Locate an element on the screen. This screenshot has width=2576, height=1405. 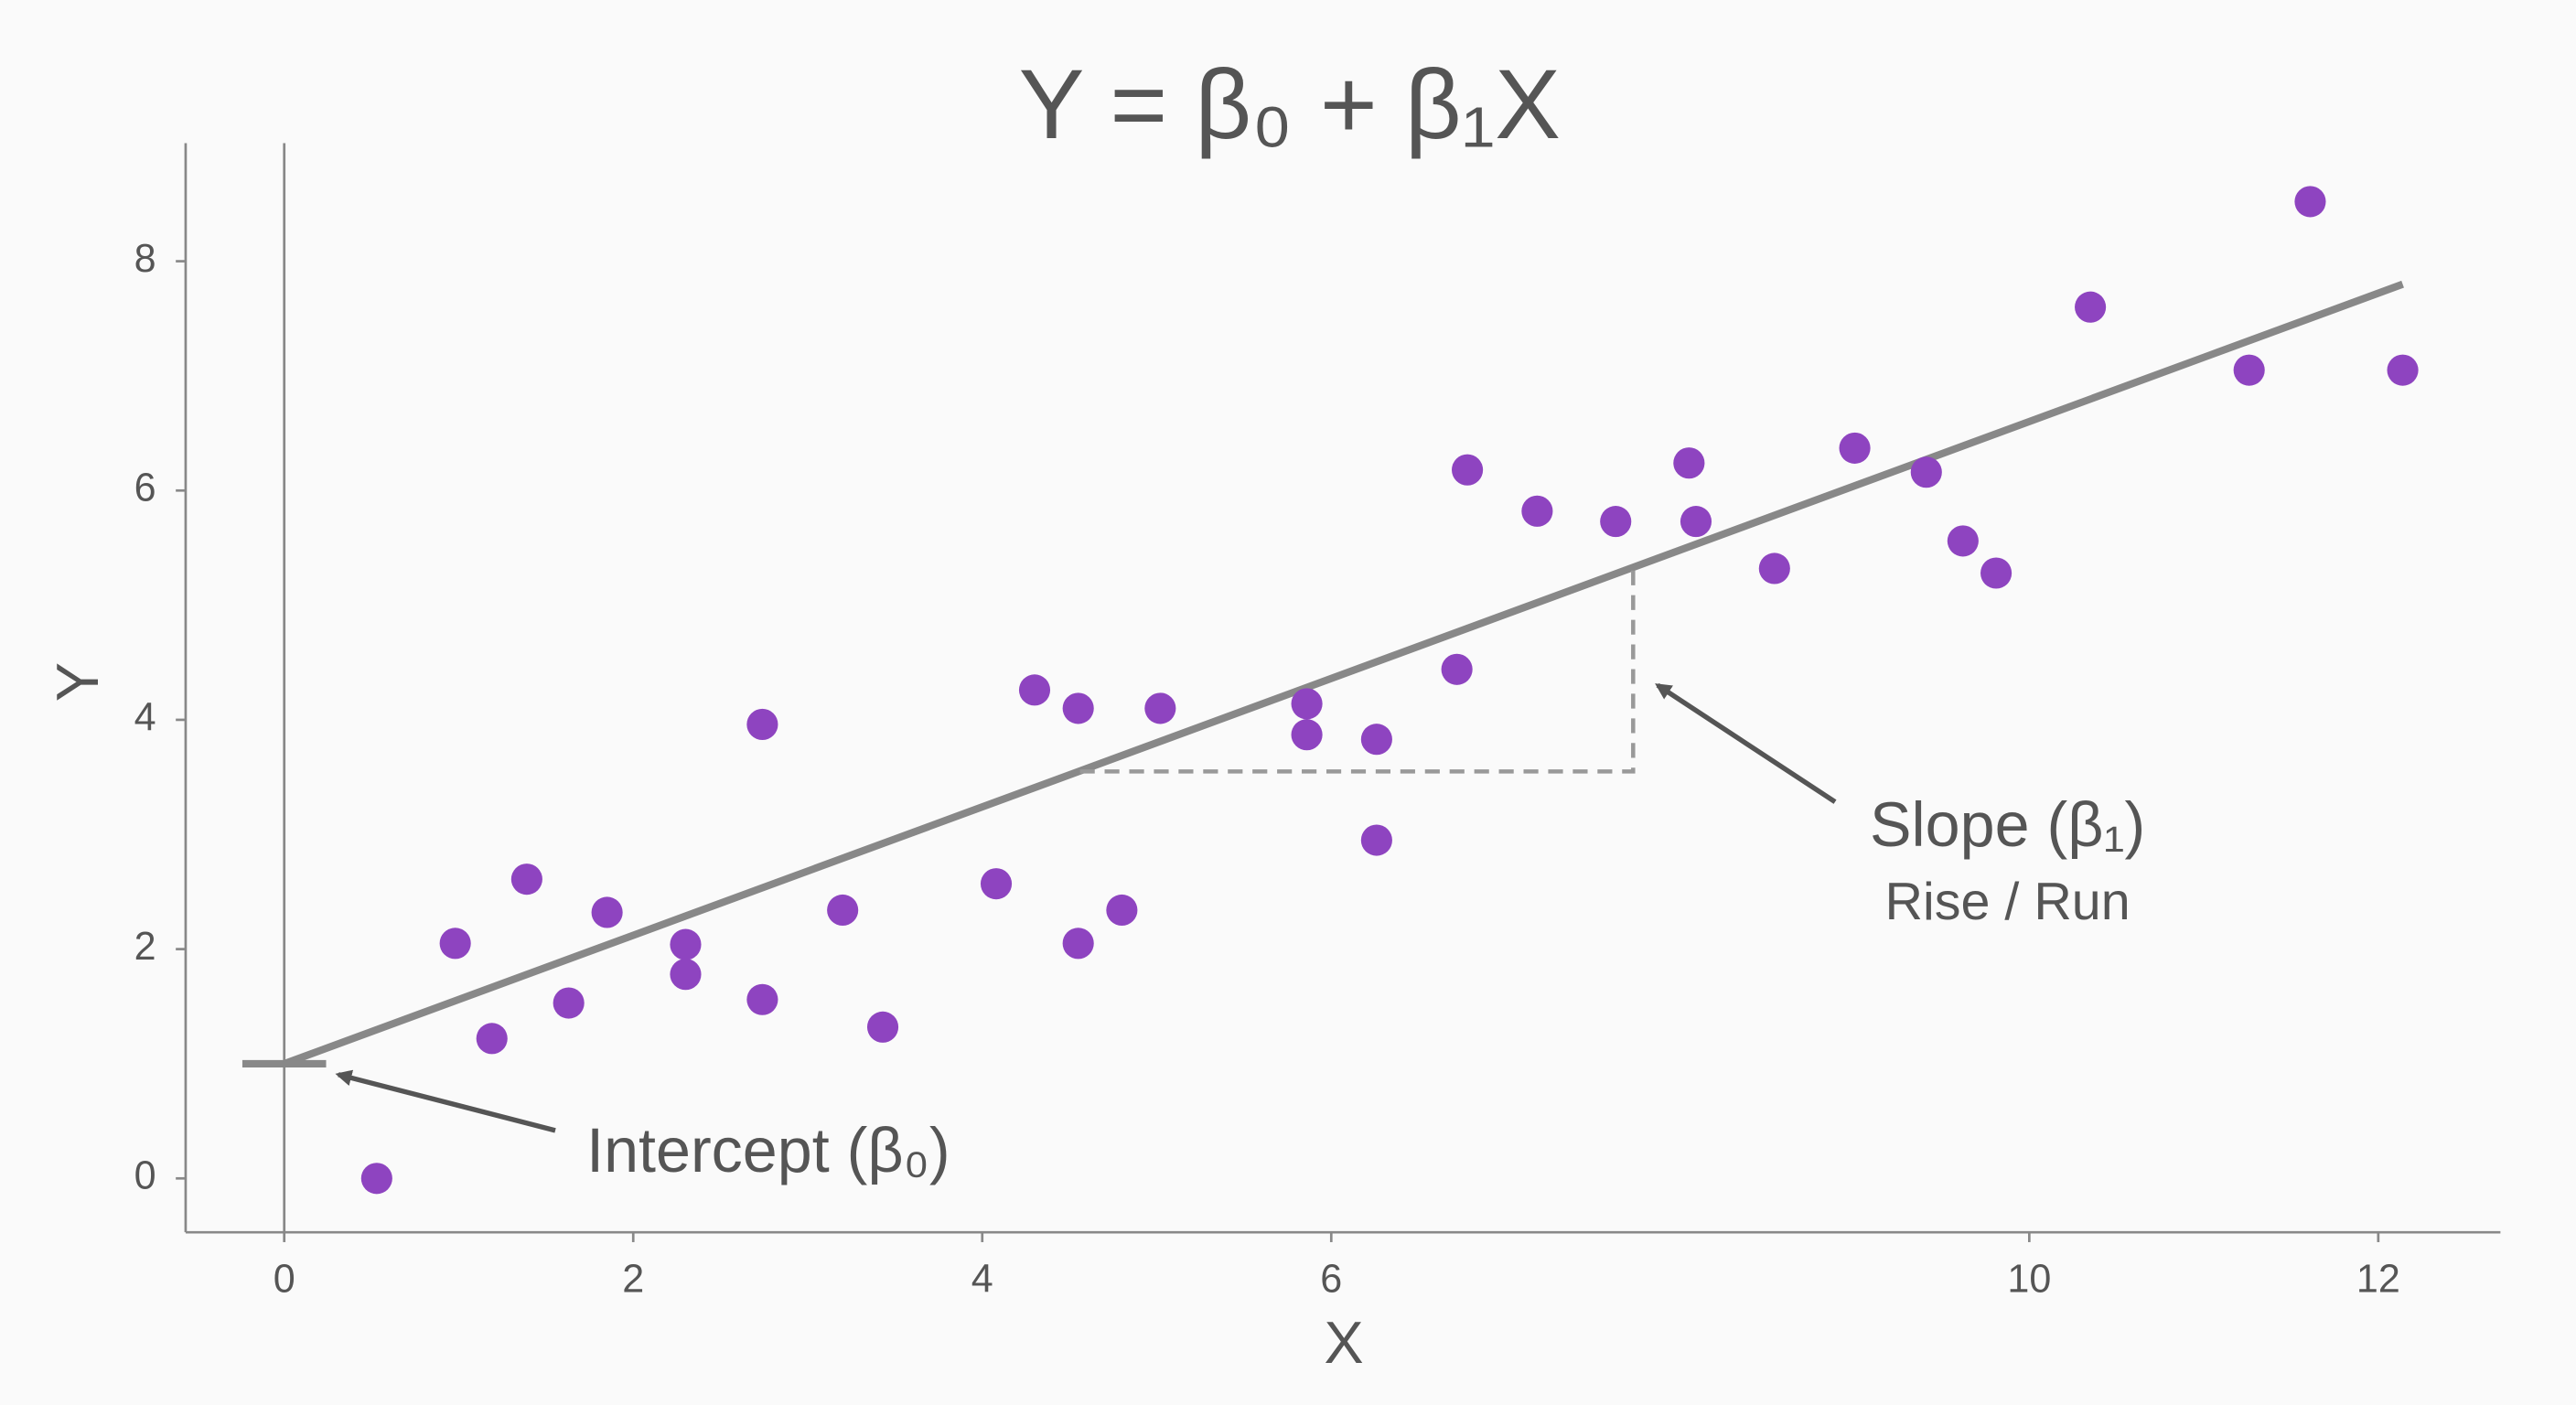
x-tick-label: 0 is located at coordinates (284, 1279).